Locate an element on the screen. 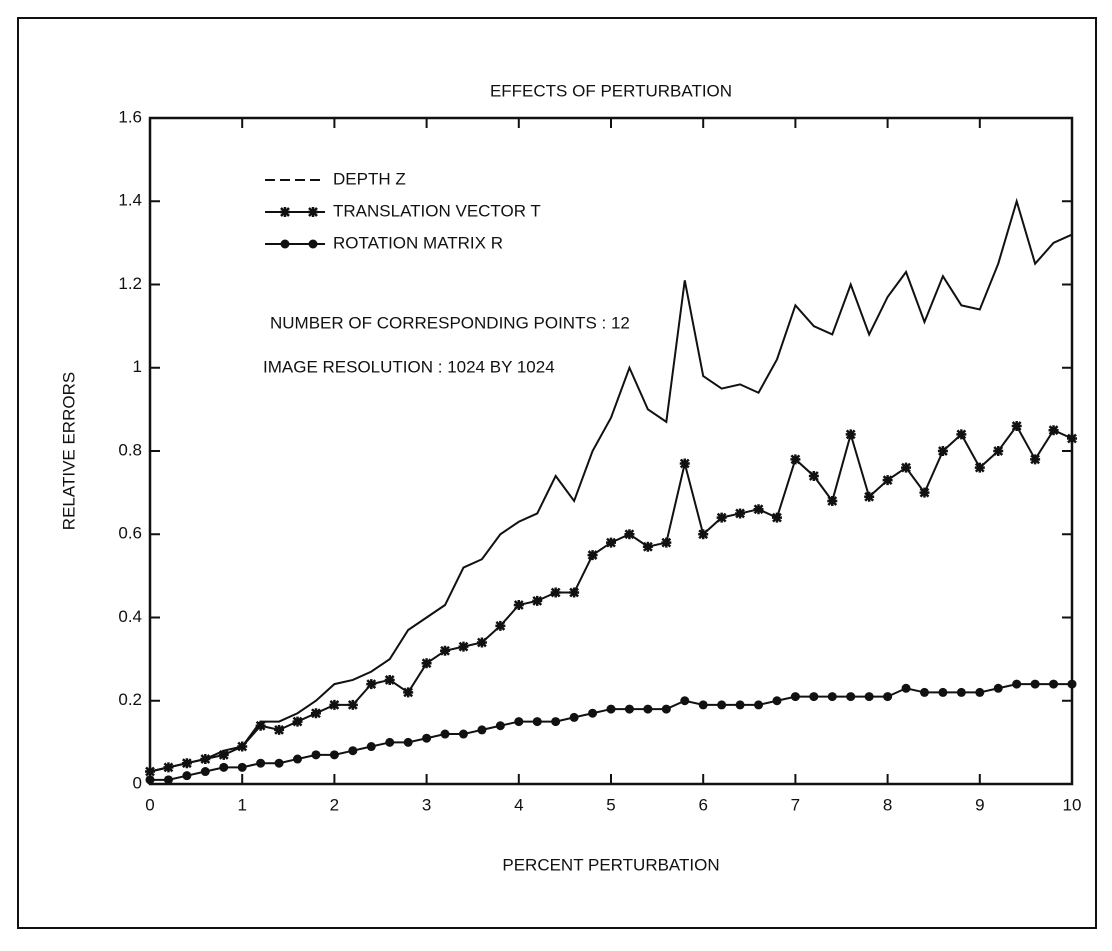  x-tick-label: 4 is located at coordinates (518, 804).